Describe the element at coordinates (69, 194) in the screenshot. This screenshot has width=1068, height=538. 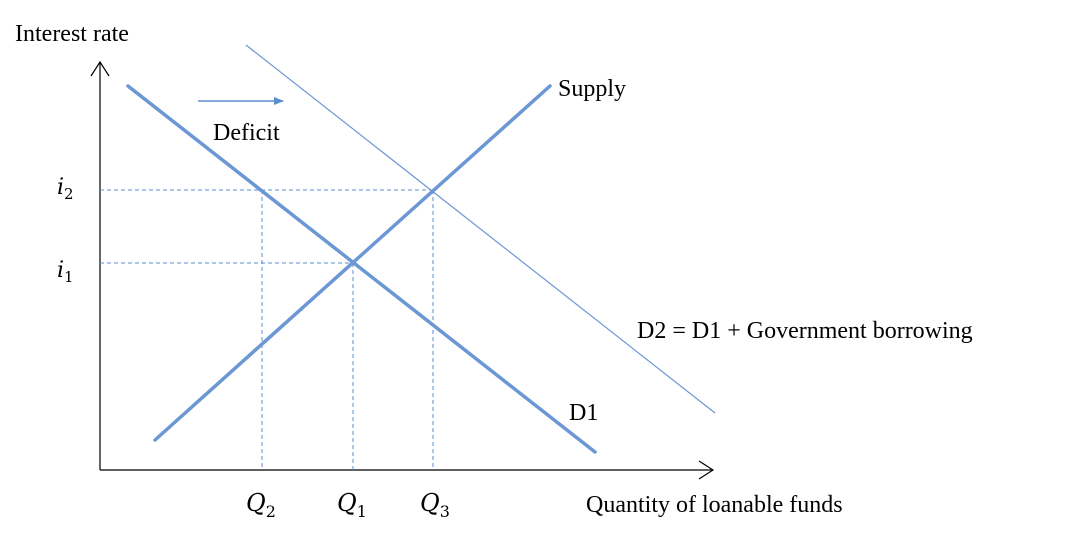
I see `i2-subscript: 2` at that location.